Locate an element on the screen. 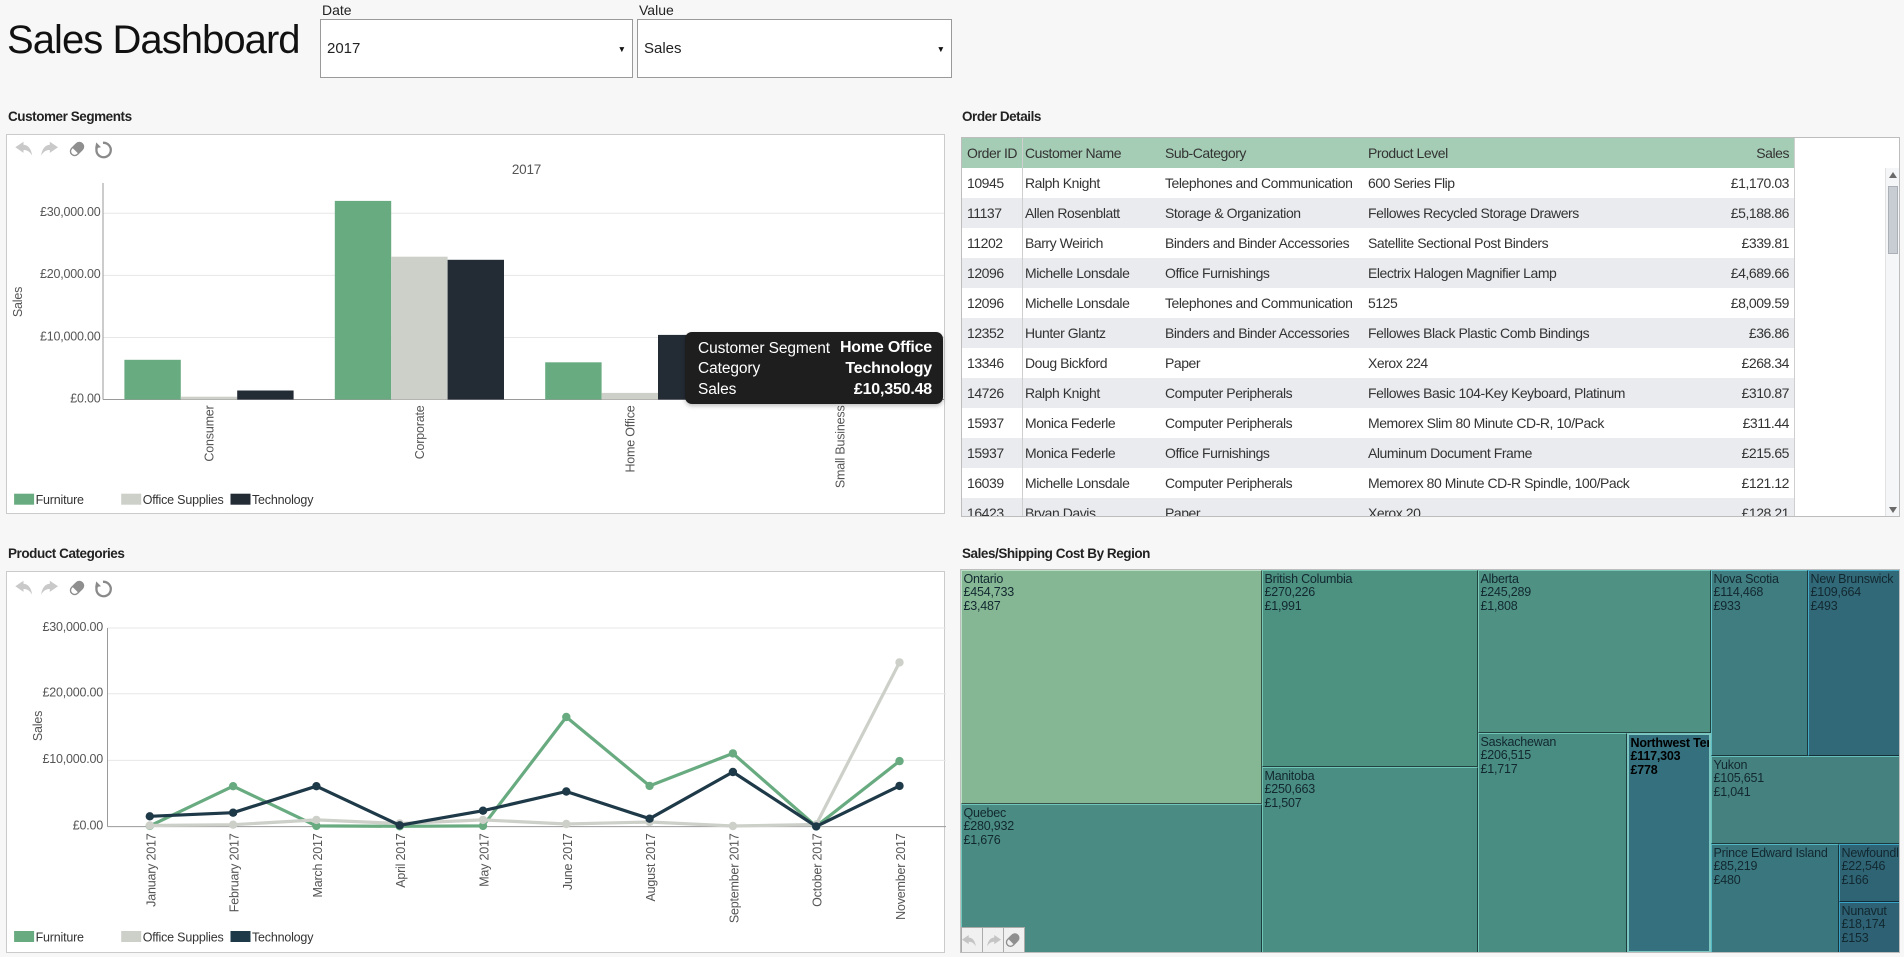 The height and width of the screenshot is (957, 1904). svg-text: January 2017 is located at coordinates (151, 870).